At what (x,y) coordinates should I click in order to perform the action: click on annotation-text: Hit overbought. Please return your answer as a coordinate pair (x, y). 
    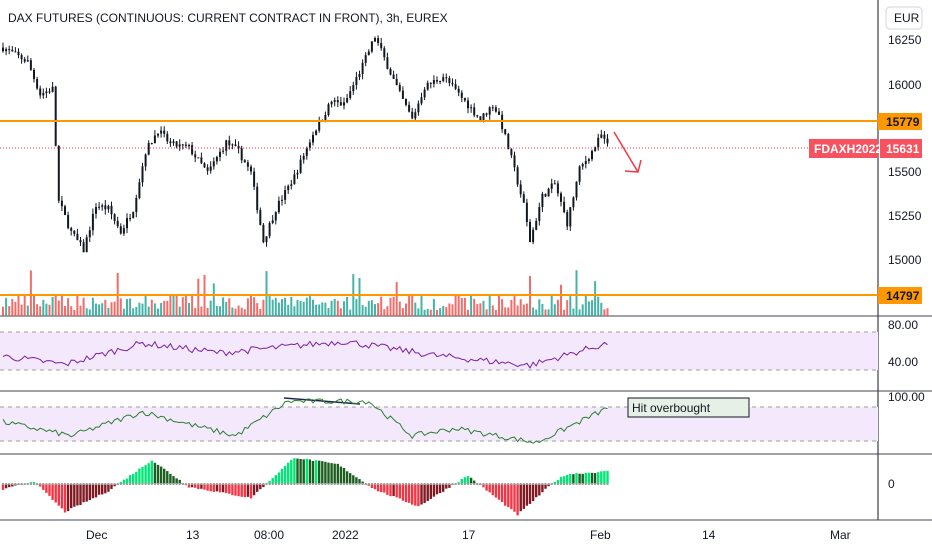
    Looking at the image, I should click on (671, 408).